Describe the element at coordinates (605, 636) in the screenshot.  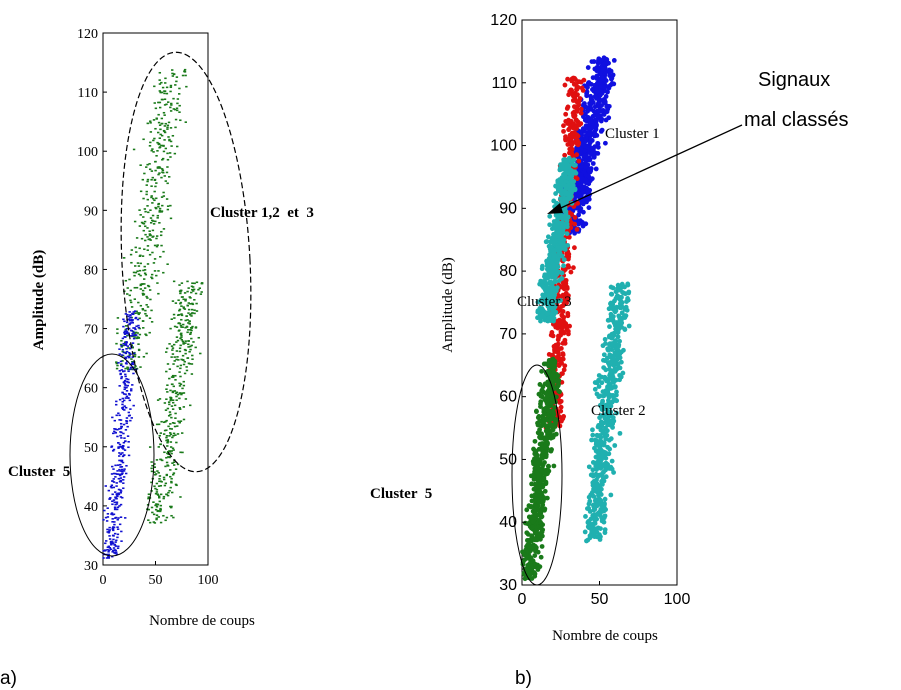
I see `panel-b-x-axis-label: Nombre de coups` at that location.